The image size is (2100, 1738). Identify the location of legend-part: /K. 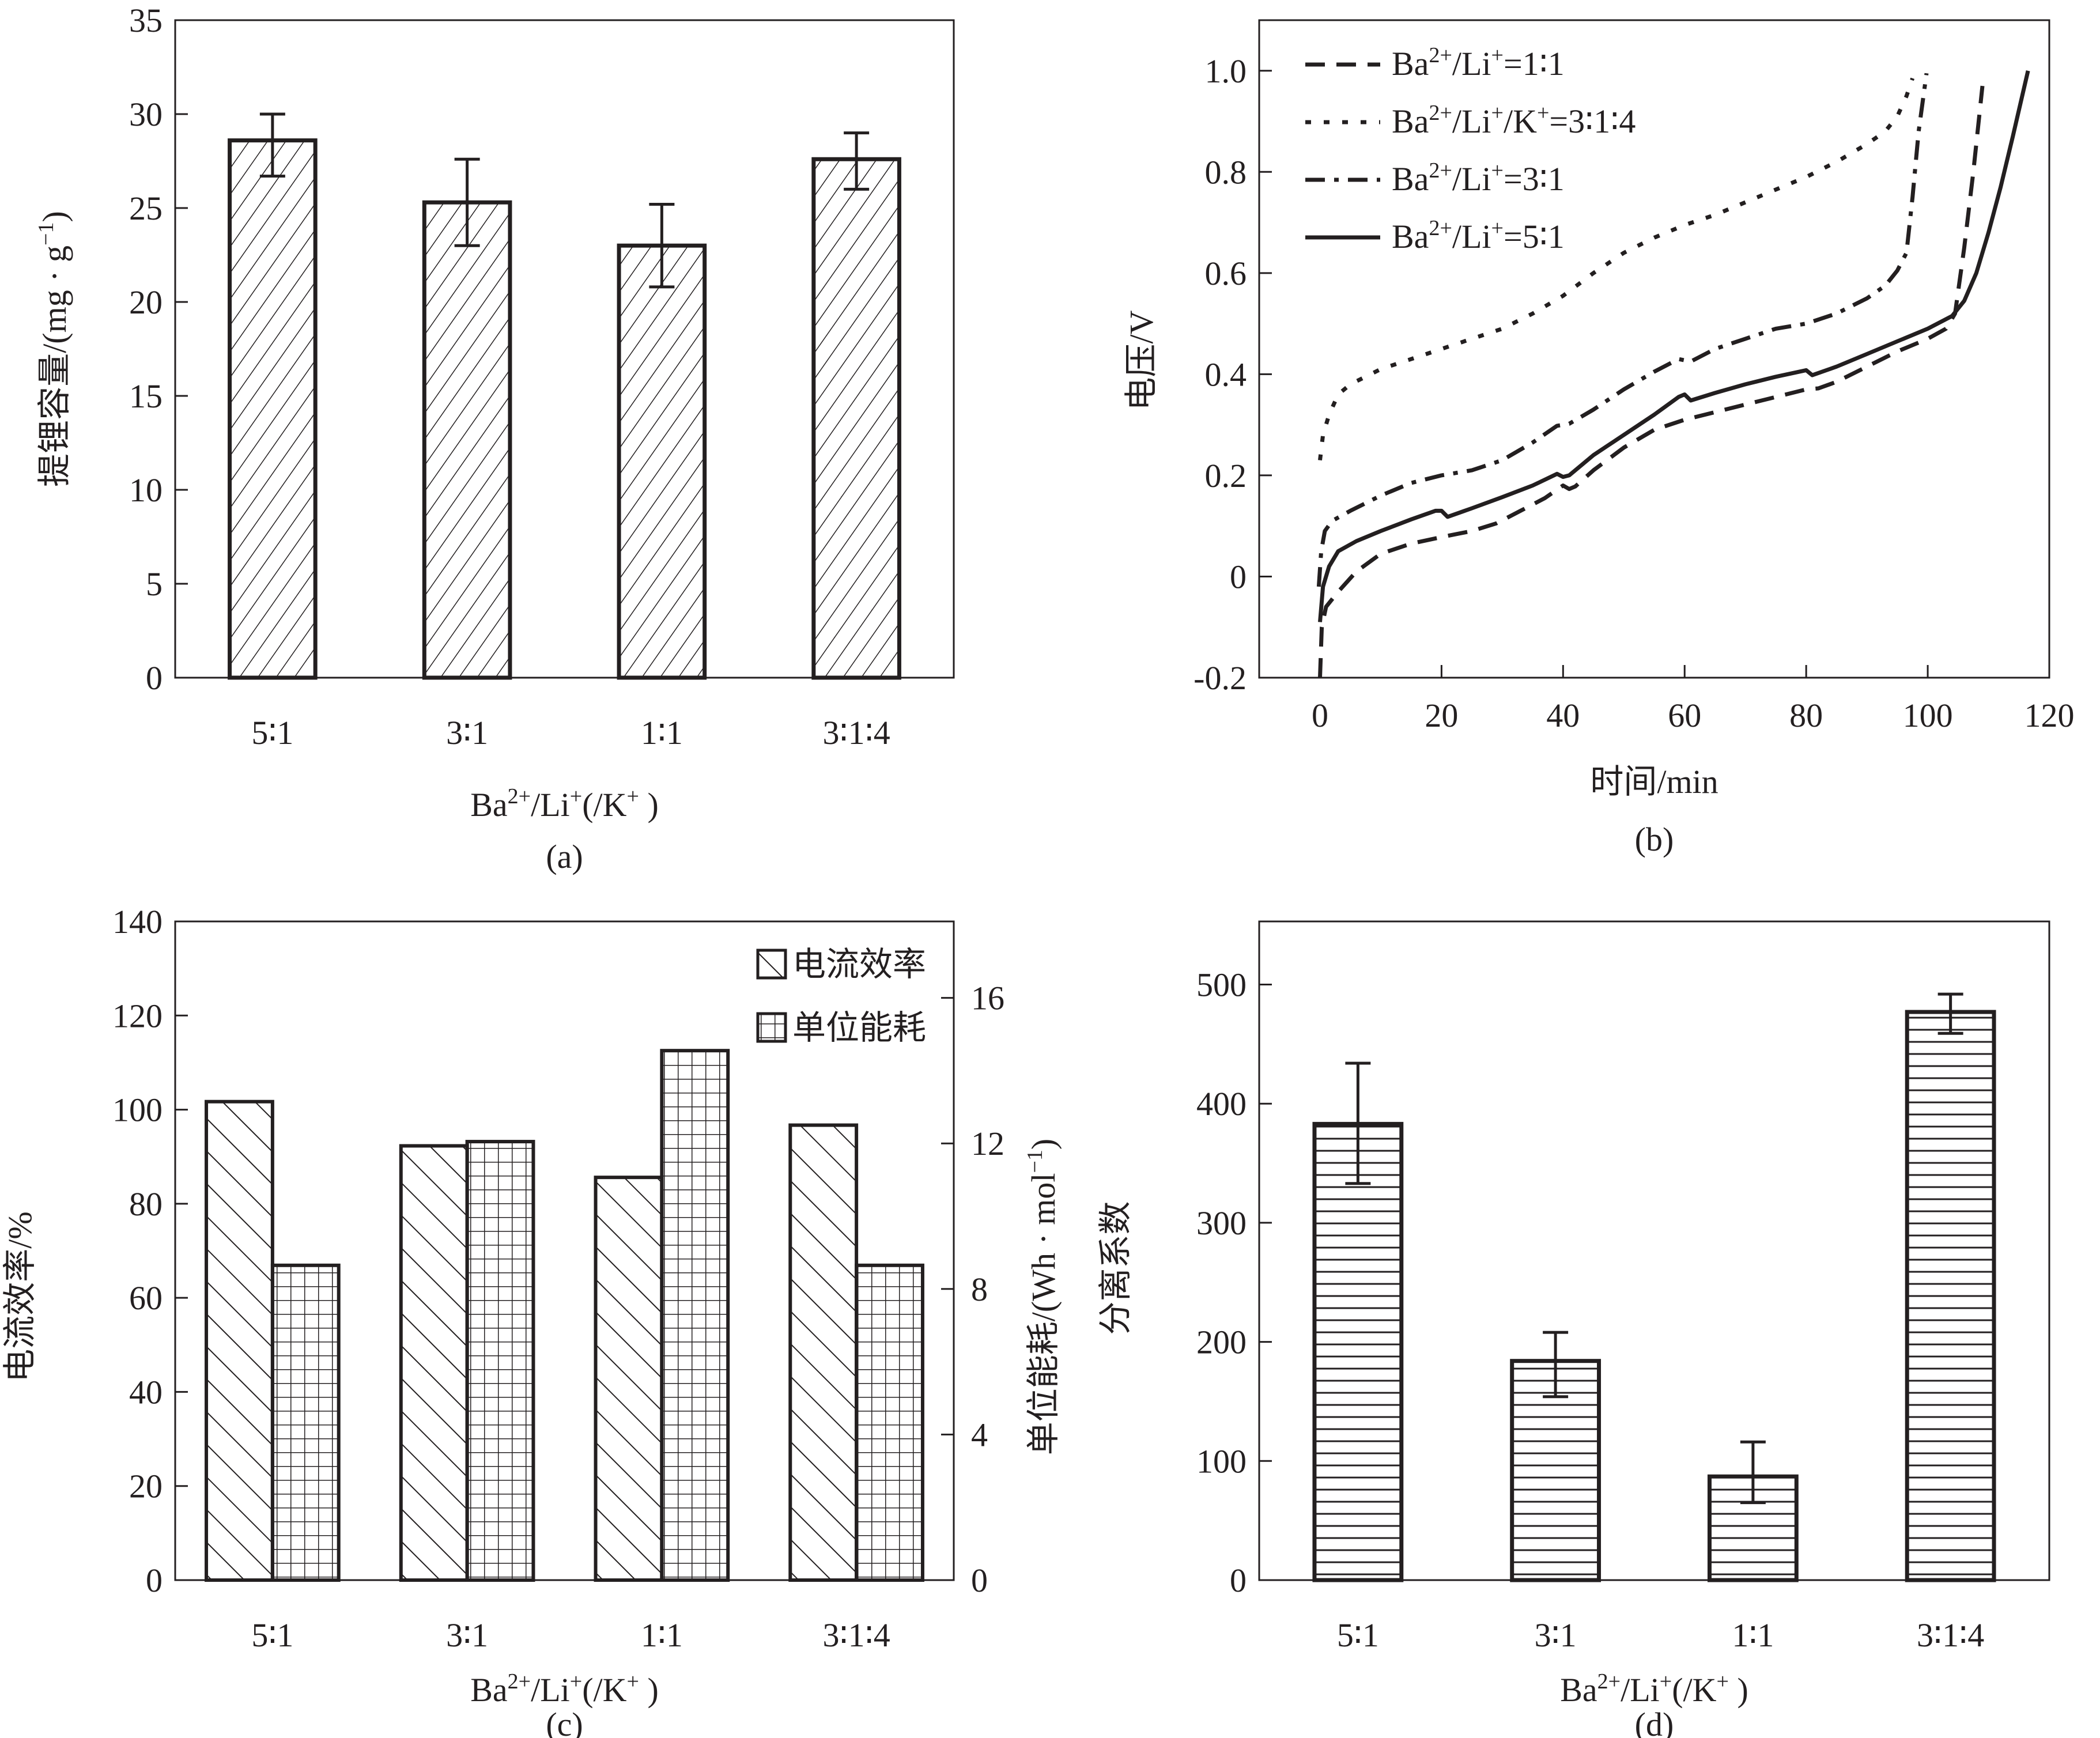
(1520, 122).